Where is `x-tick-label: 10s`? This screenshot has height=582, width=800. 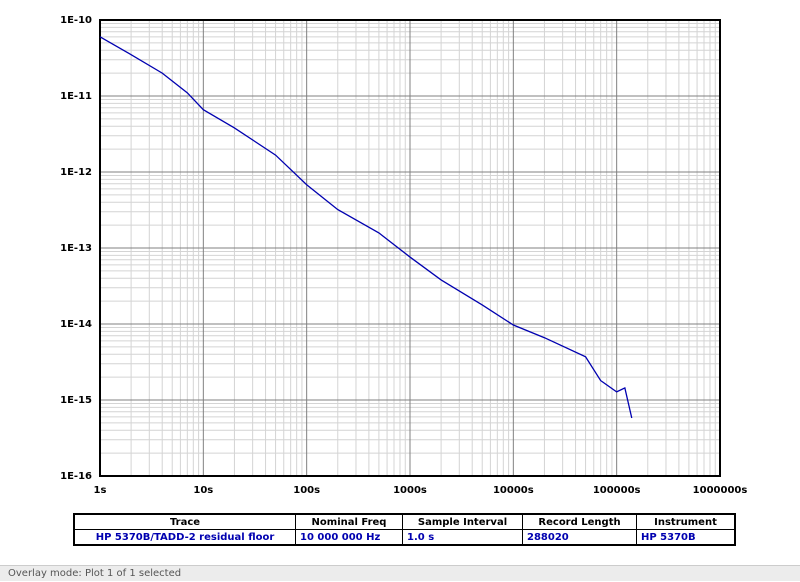 x-tick-label: 10s is located at coordinates (203, 490).